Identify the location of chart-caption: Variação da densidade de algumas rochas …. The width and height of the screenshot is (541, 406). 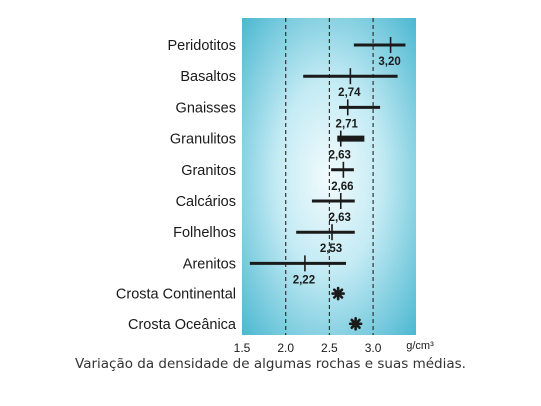
(270, 364).